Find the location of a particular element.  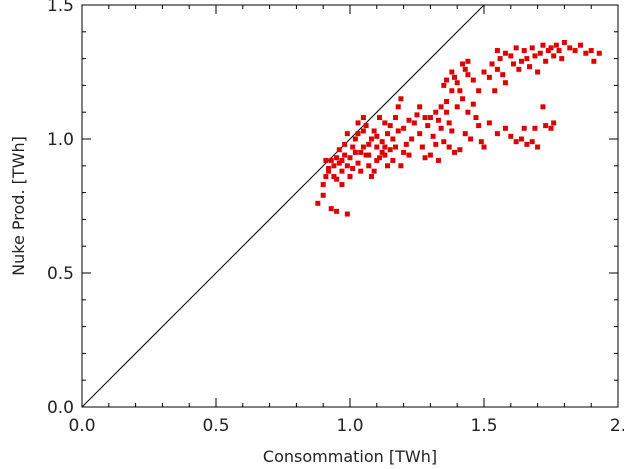

y-axis-title: Nuke Prod. [TWh] is located at coordinates (18, 206).